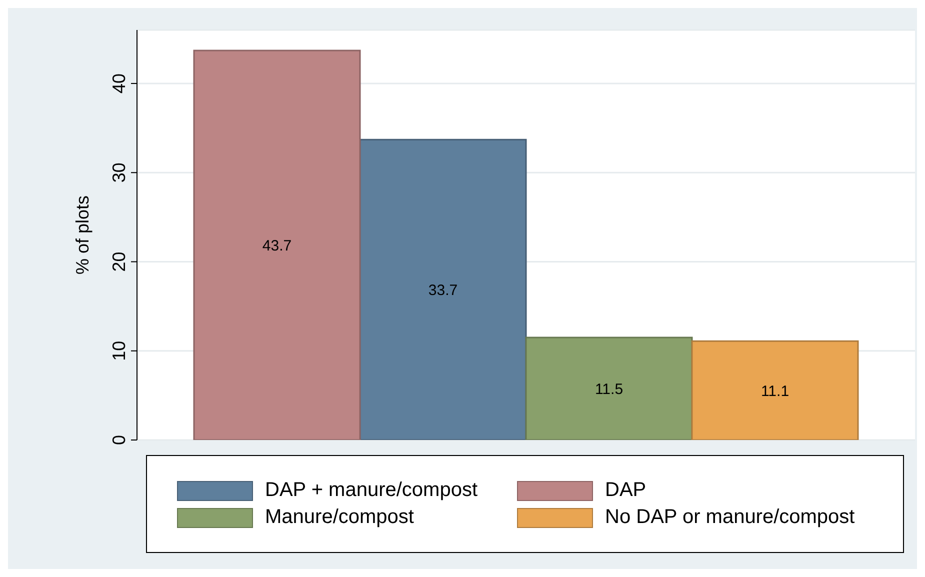 The image size is (925, 577). What do you see at coordinates (277, 246) in the screenshot?
I see `data-label: 43.7` at bounding box center [277, 246].